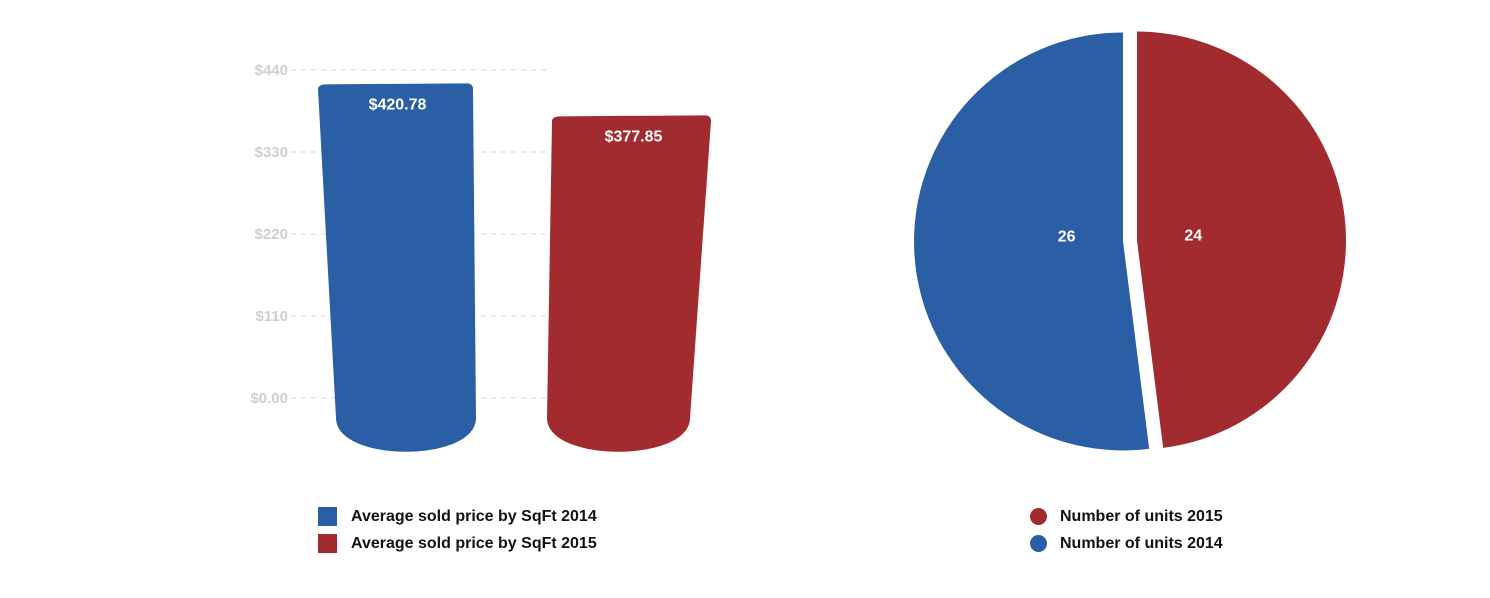 This screenshot has height=598, width=1490. Describe the element at coordinates (1241, 239) in the screenshot. I see `pie-slice-2015` at that location.